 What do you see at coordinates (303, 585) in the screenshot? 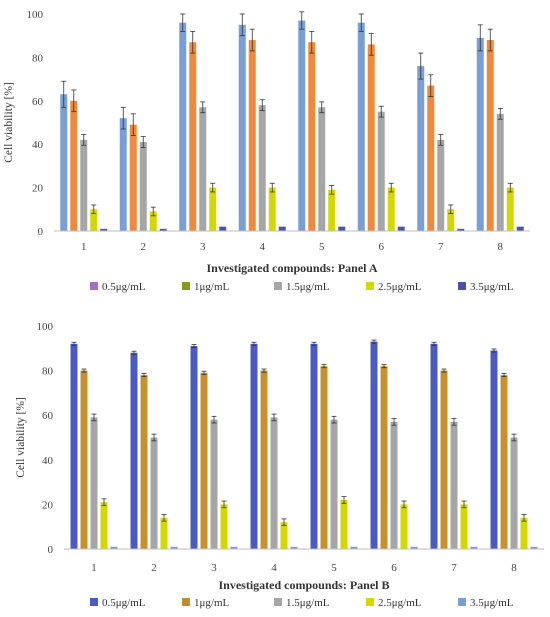
I see `panel-b-x-axis-title: Investigated compounds: Panel B` at bounding box center [303, 585].